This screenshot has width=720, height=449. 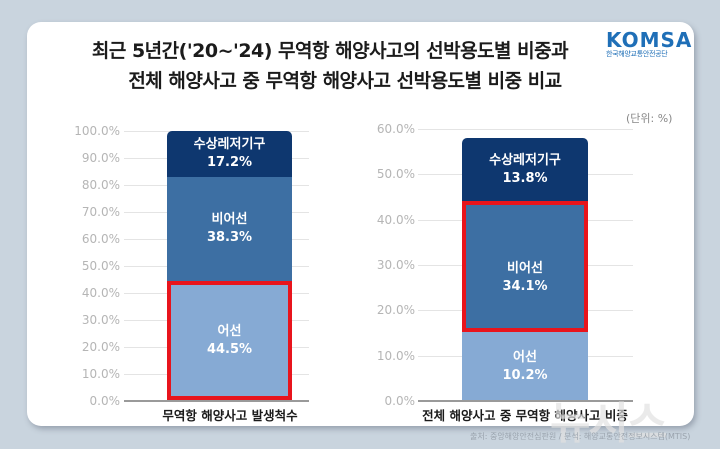 What do you see at coordinates (105, 401) in the screenshot?
I see `left-y-tick: 0.0%` at bounding box center [105, 401].